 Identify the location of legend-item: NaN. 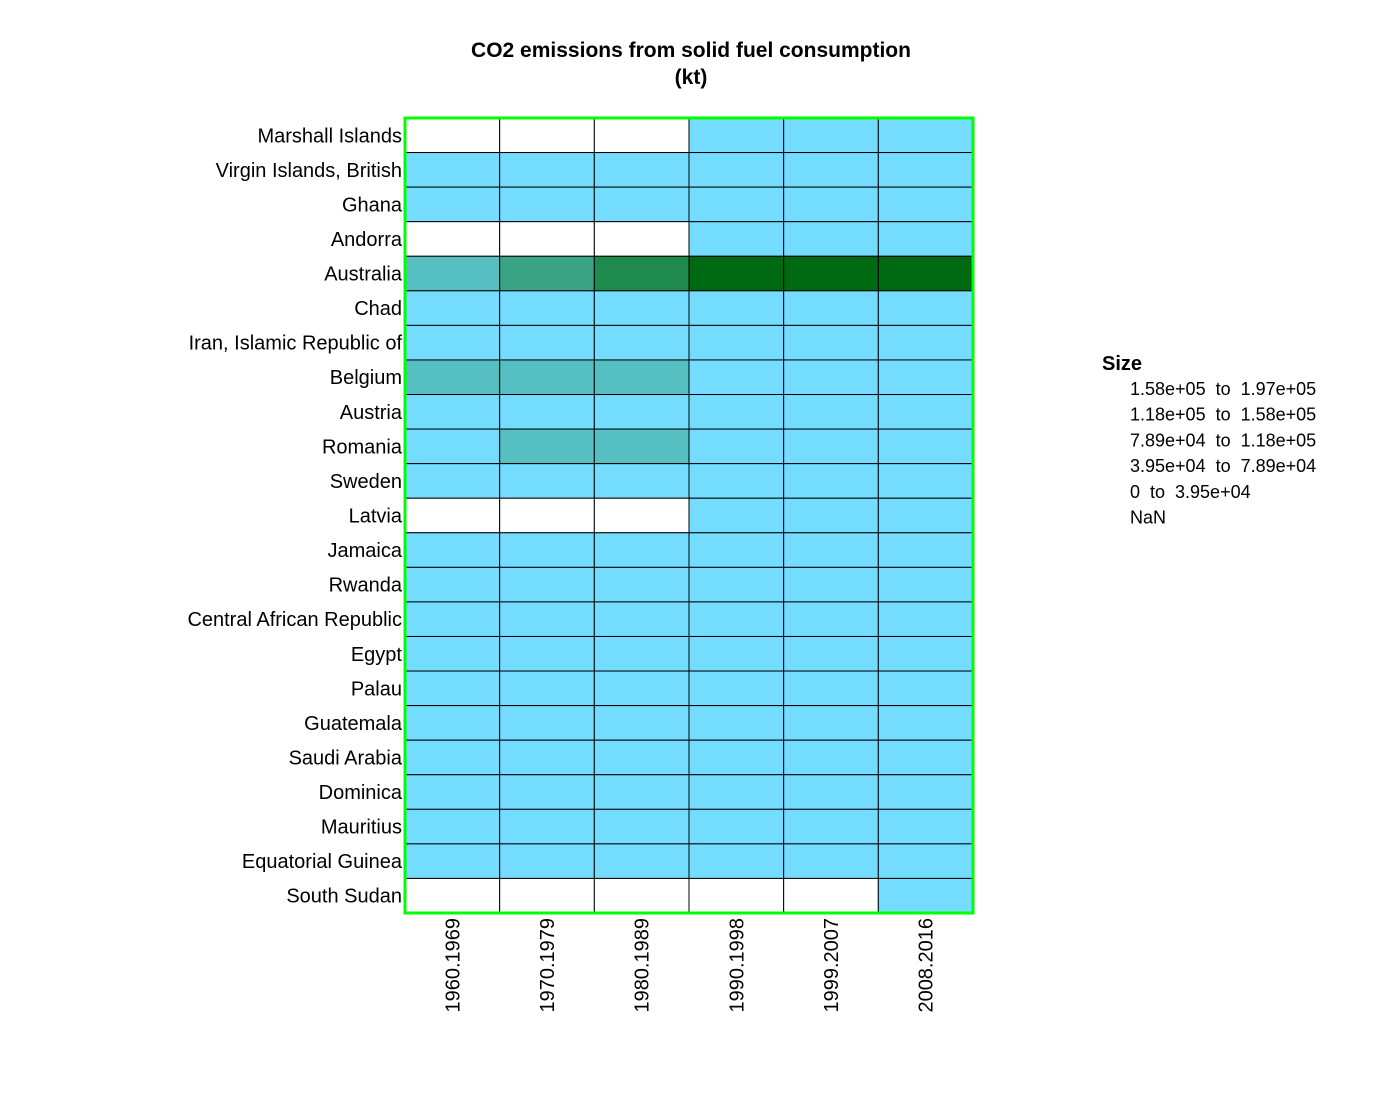
(1148, 518).